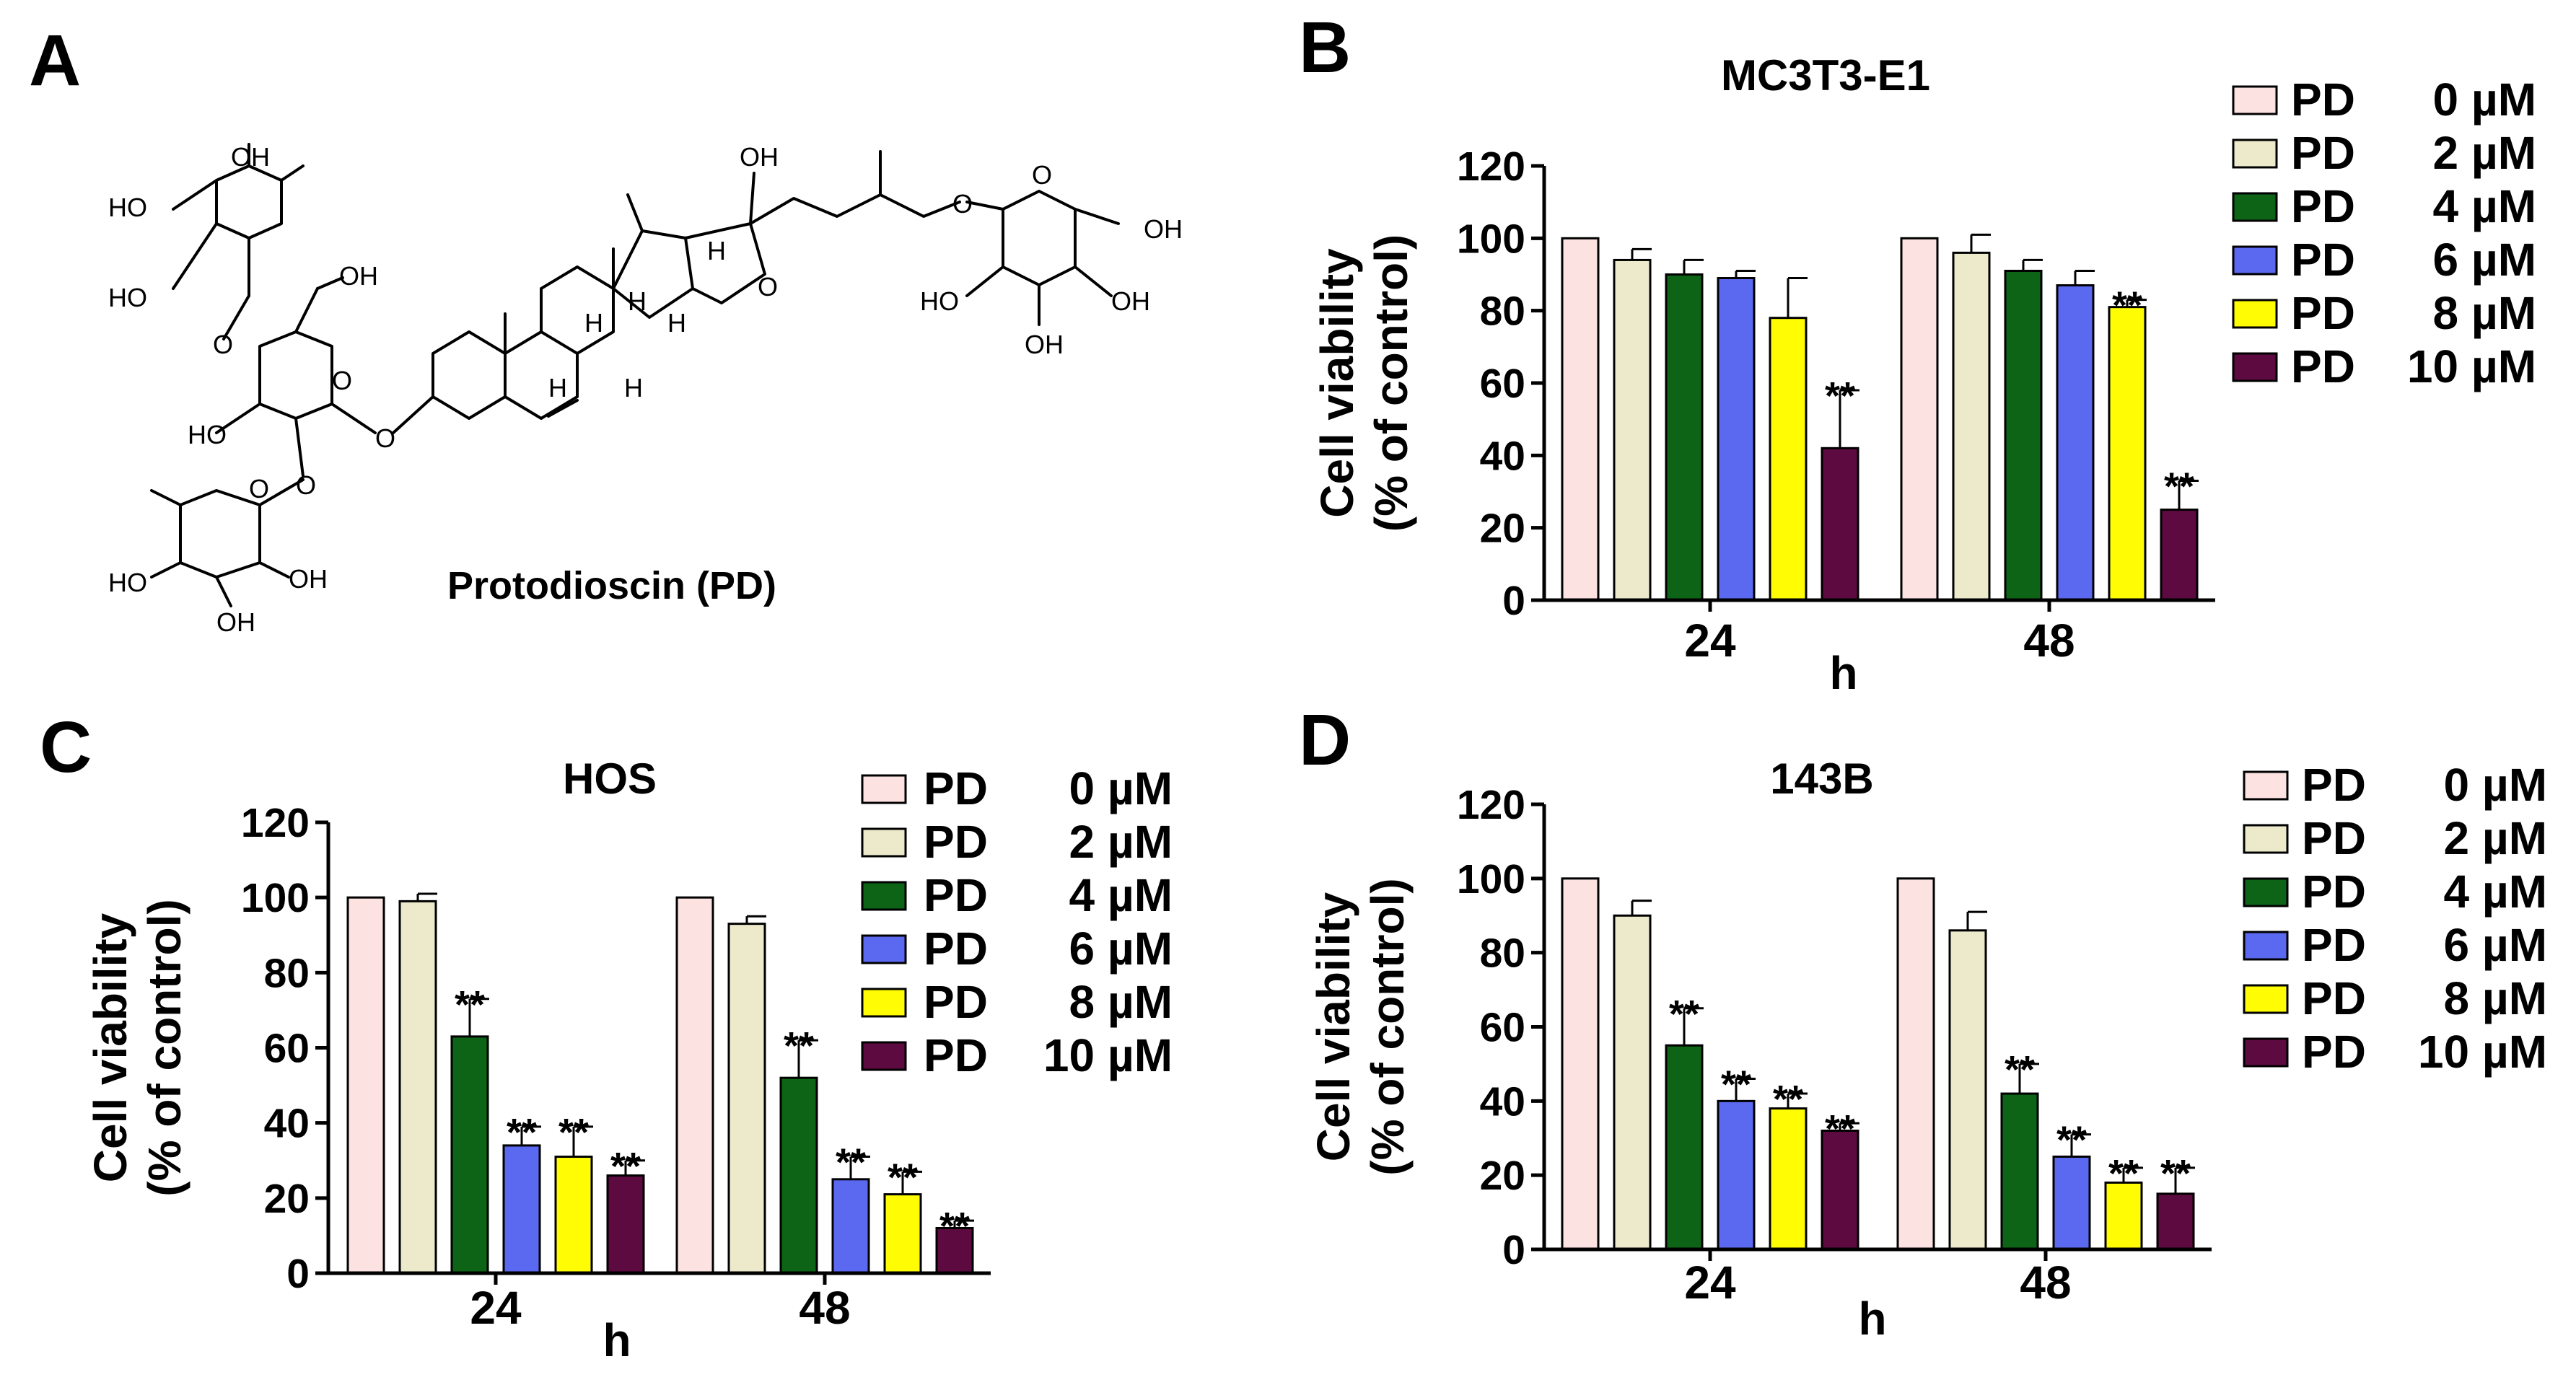 This screenshot has width=2576, height=1385. I want to click on y-axis-label-line-1: Cell viability, so click(110, 1047).